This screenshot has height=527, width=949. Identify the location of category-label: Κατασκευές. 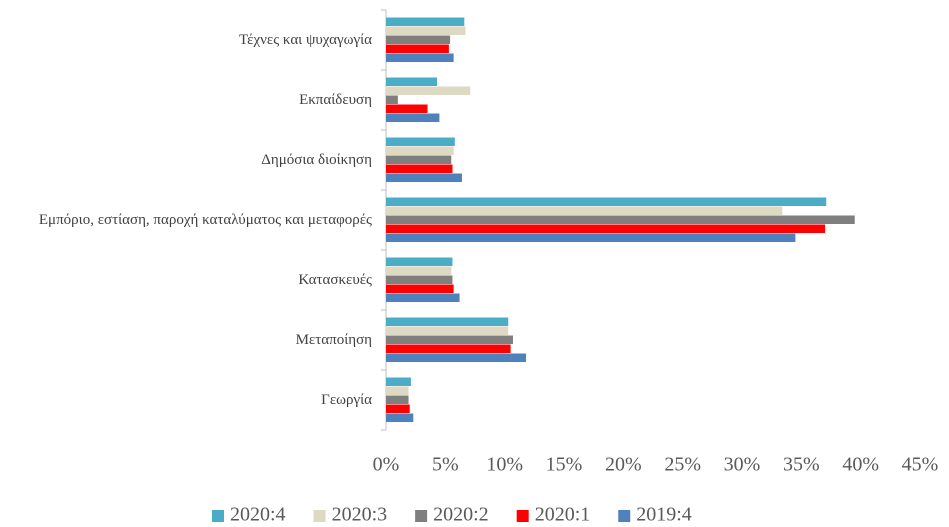
(335, 280).